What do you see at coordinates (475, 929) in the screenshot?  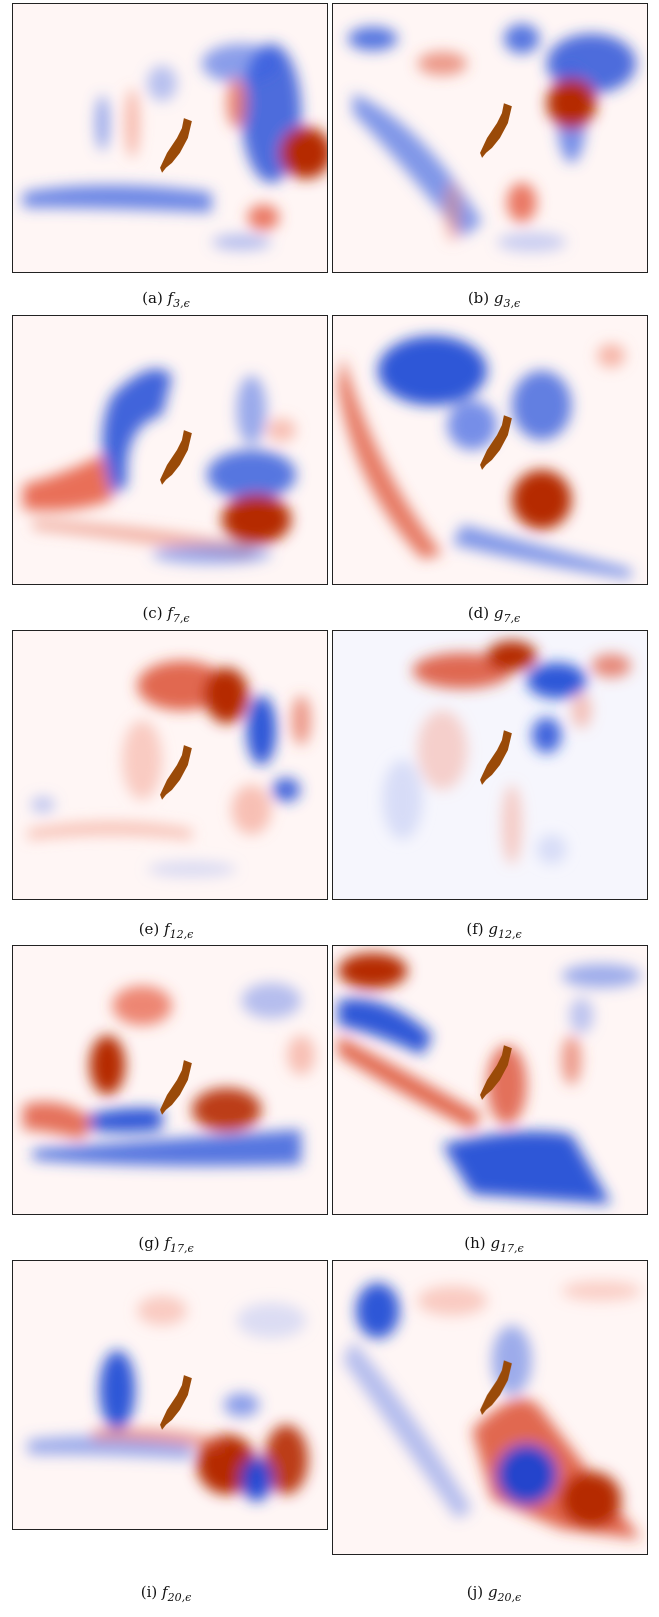 I see `caption-tag: (f)` at bounding box center [475, 929].